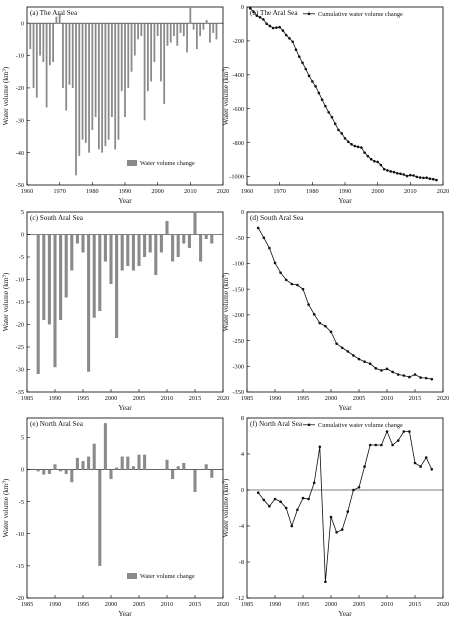 The width and height of the screenshot is (454, 617). Describe the element at coordinates (22, 212) in the screenshot. I see `y-tick-label: 5` at that location.